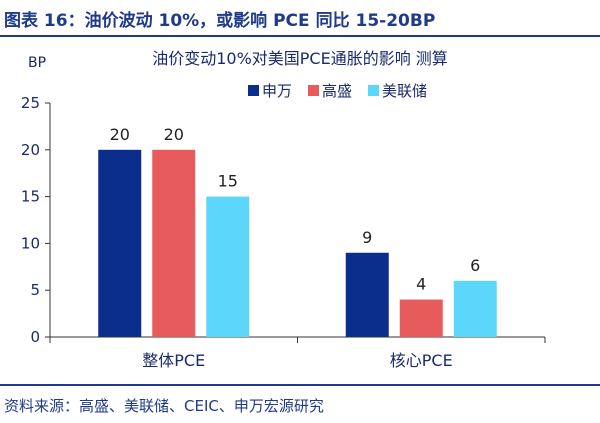 The image size is (600, 423). What do you see at coordinates (164, 406) in the screenshot?
I see `source-note: 资料来源：高盛、美联储、CEIC、申万宏源研究` at bounding box center [164, 406].